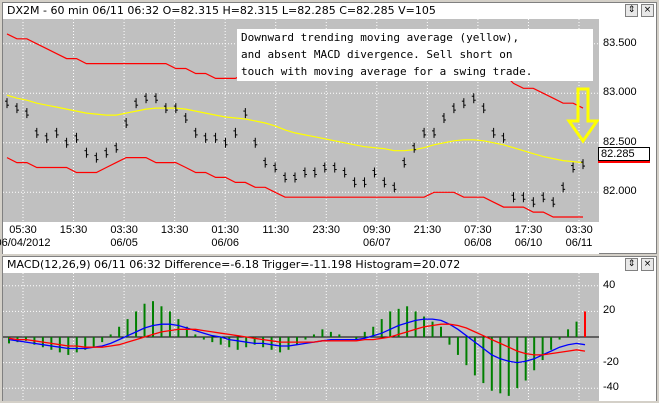 This screenshot has height=403, width=659. Describe the element at coordinates (611, 361) in the screenshot. I see `macd-y-tick: -20` at that location.